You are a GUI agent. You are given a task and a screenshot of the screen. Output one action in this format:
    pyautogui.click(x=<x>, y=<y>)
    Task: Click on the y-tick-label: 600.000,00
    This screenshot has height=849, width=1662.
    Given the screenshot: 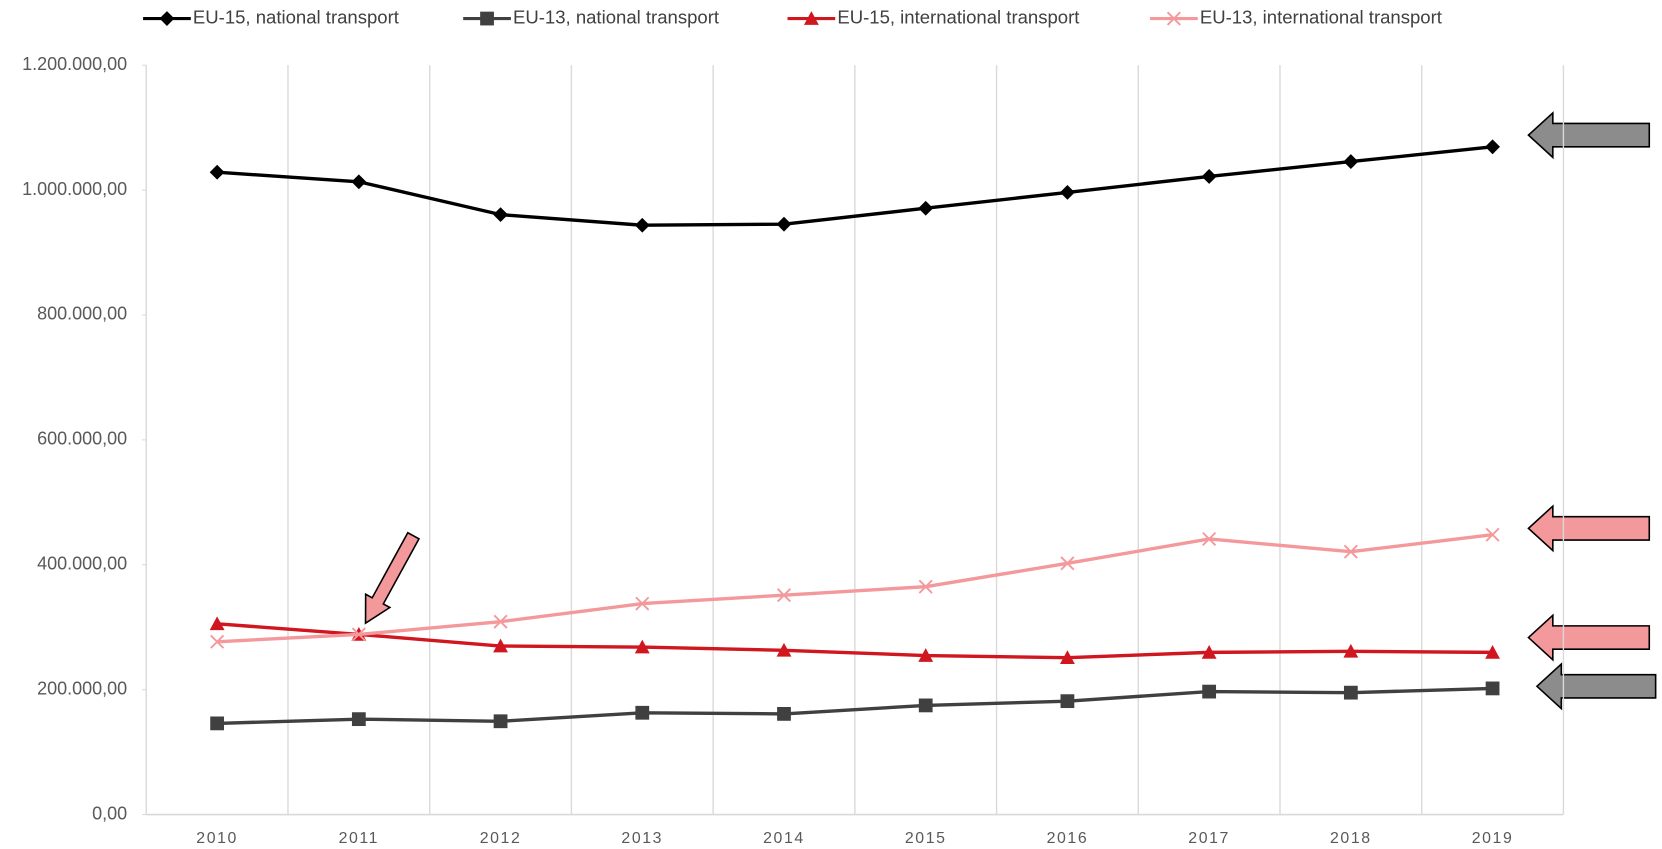 What is the action you would take?
    pyautogui.click(x=82, y=439)
    